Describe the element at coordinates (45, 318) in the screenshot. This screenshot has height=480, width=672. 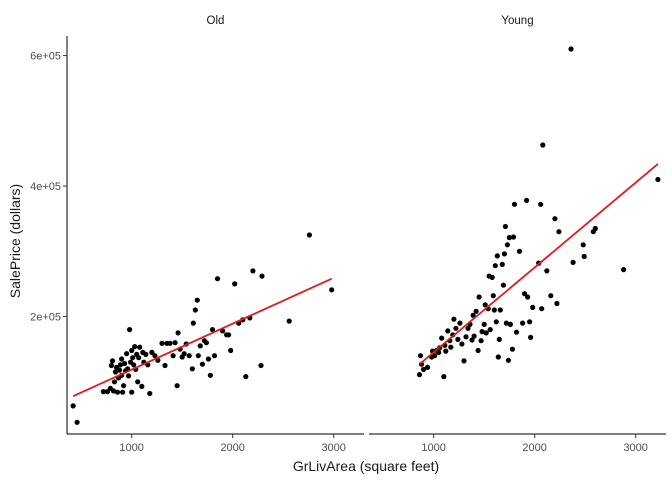
I see `y-tick-label: 2e+05` at that location.